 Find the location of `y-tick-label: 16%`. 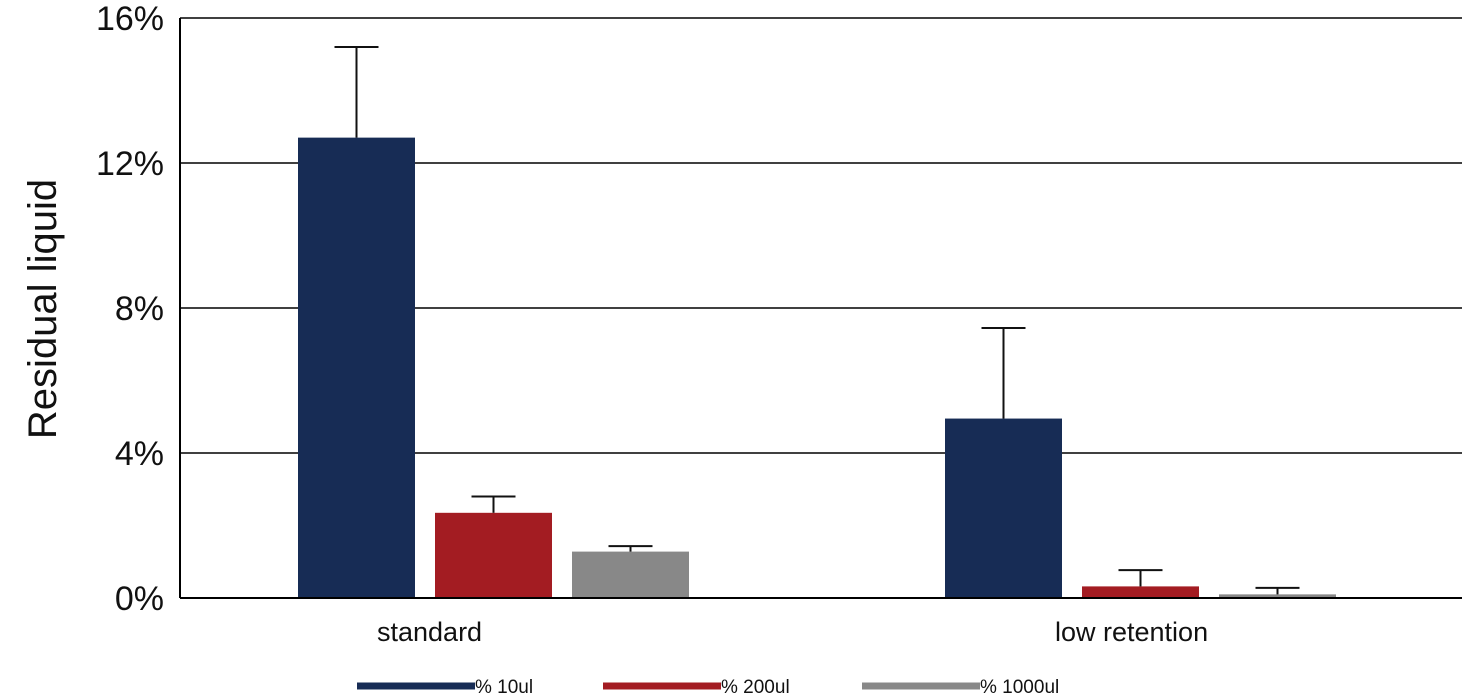

y-tick-label: 16% is located at coordinates (130, 19).